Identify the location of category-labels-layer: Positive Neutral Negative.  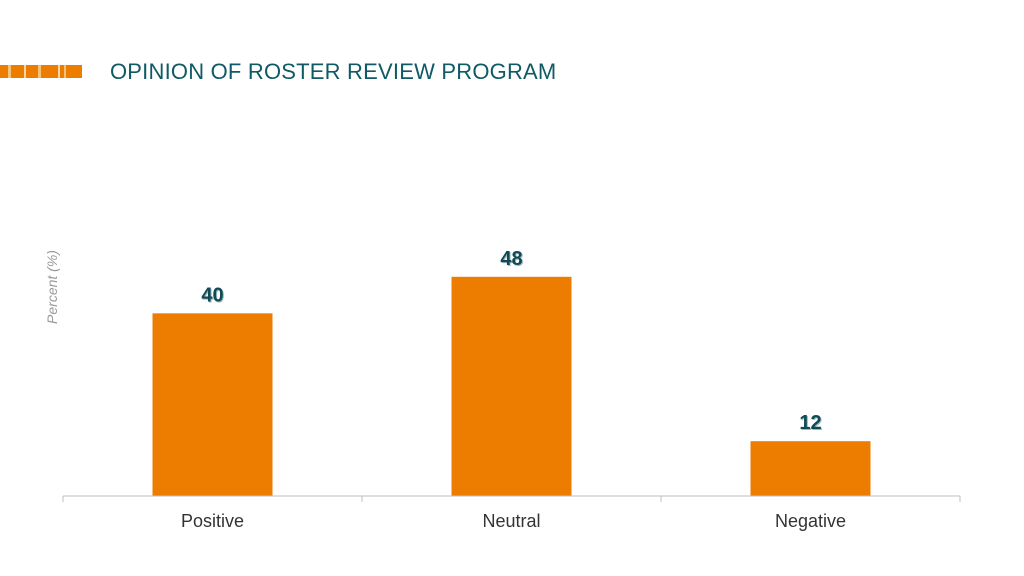
(513, 521).